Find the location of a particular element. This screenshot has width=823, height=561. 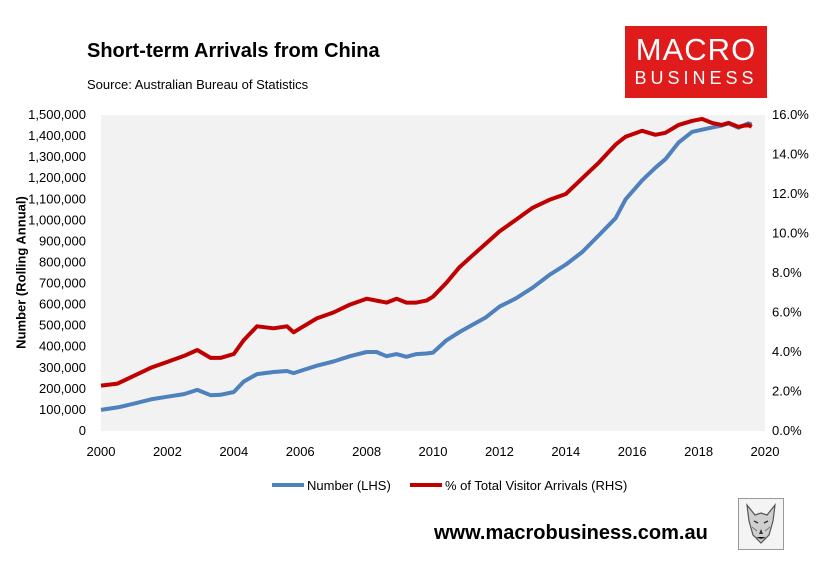

source-note: Source: Australian Bureau of Statistics is located at coordinates (198, 84).